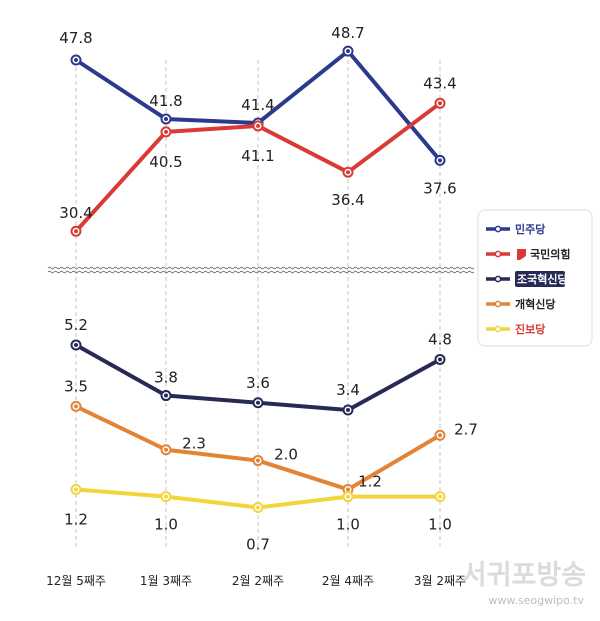  Describe the element at coordinates (440, 581) in the screenshot. I see `x-tick-label: 3월 2째주` at that location.